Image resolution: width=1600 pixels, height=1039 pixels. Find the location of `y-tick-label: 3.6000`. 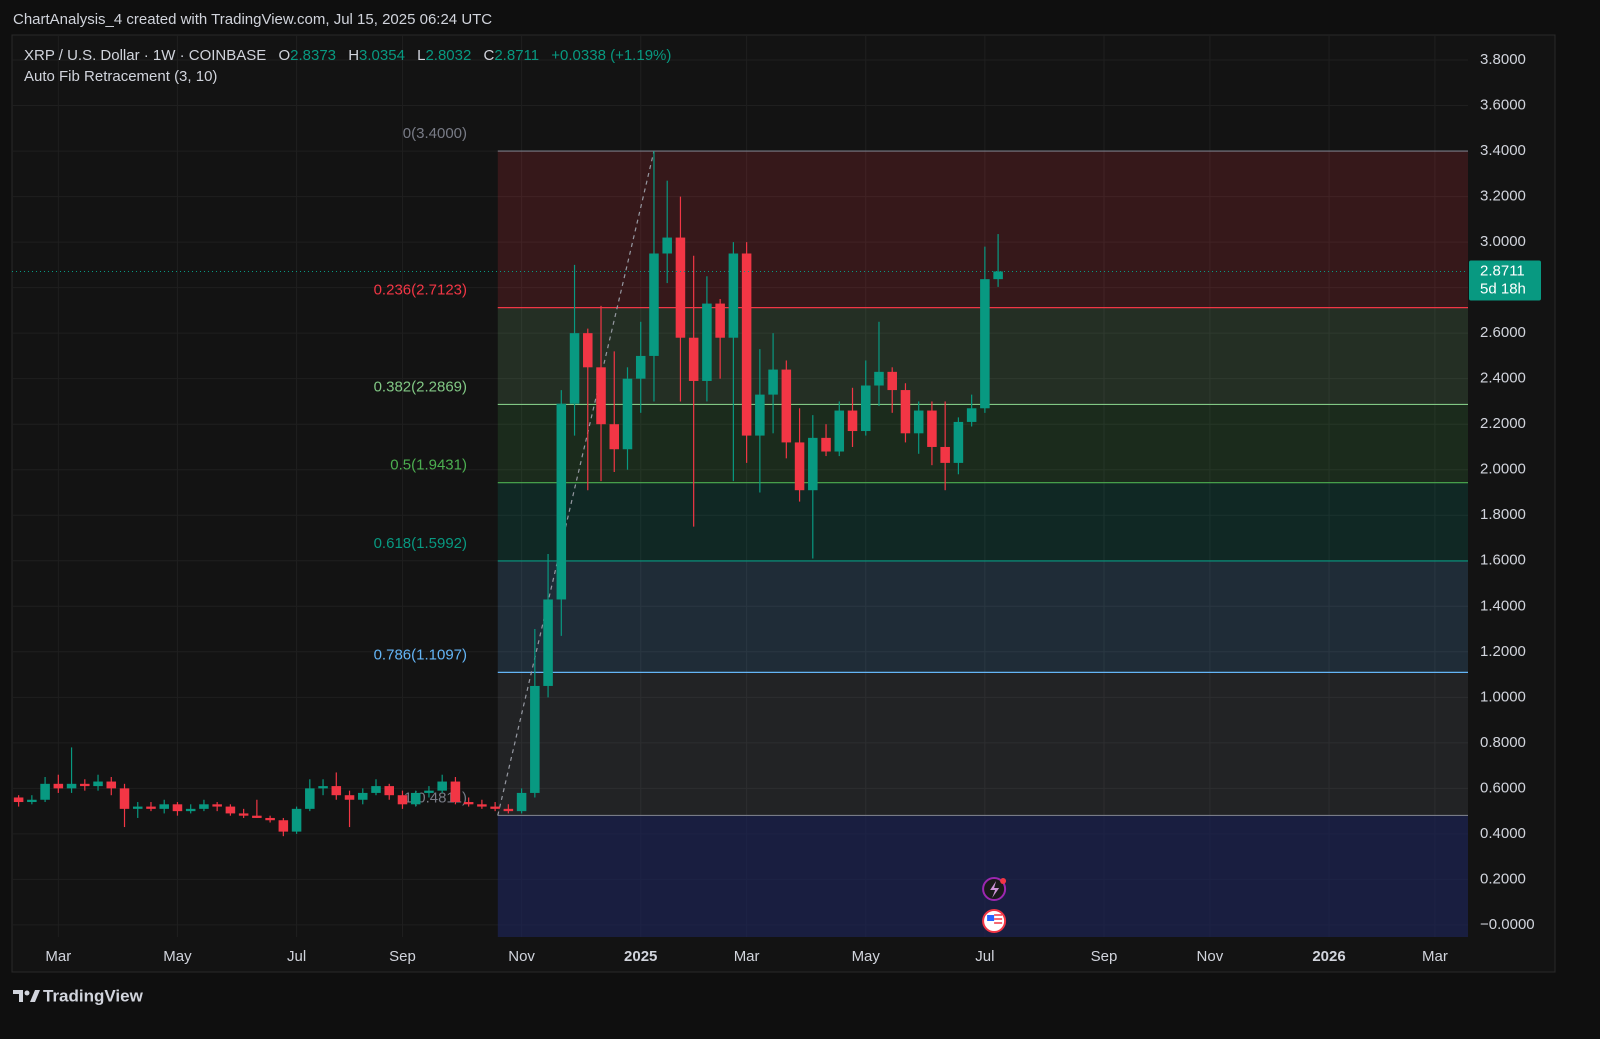

y-tick-label: 3.6000 is located at coordinates (1503, 105).